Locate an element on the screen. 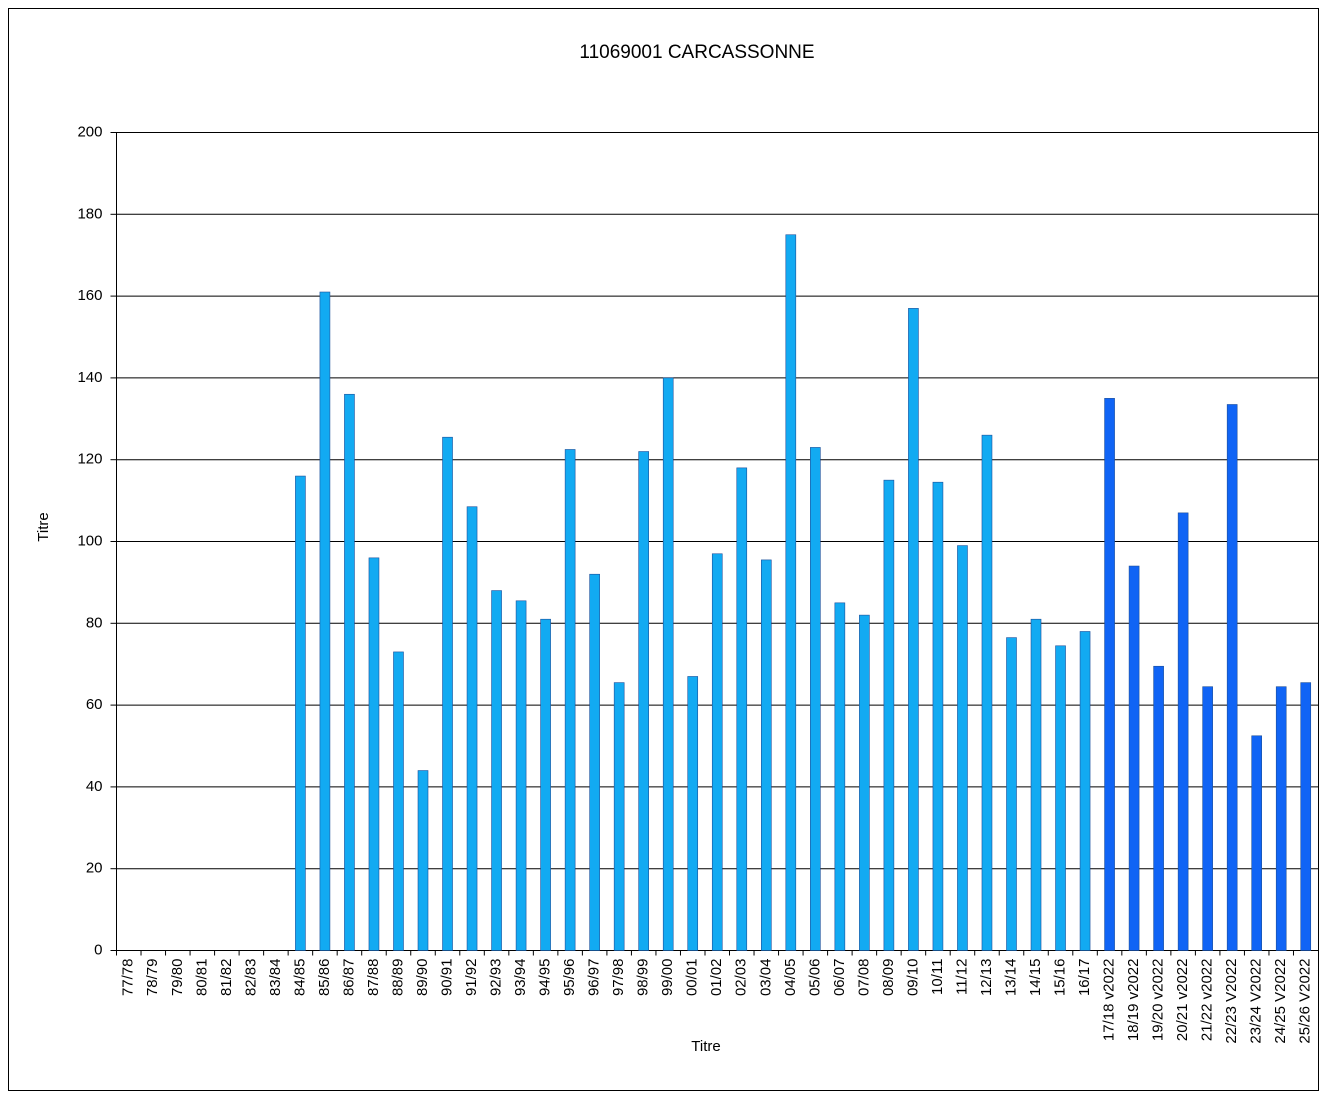 The height and width of the screenshot is (1097, 1320). x-tick-label: 25/26 V2022 is located at coordinates (1305, 1001).